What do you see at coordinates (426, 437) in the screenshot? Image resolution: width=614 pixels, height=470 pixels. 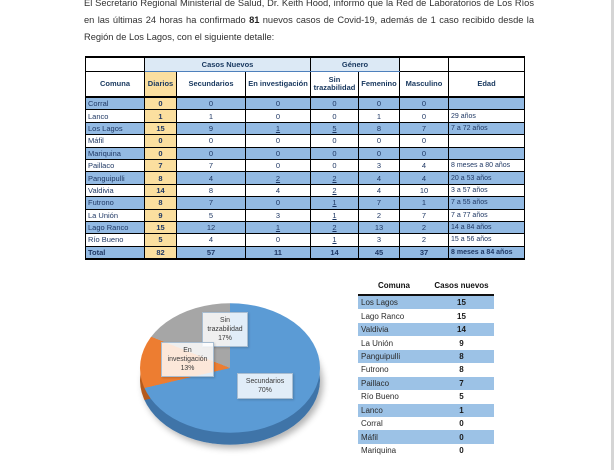 I see `ranking-row: Máfil 0` at bounding box center [426, 437].